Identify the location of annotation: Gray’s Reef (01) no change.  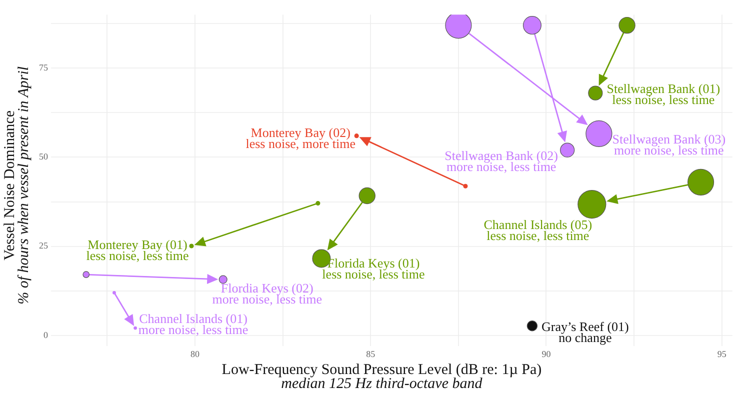
(585, 331).